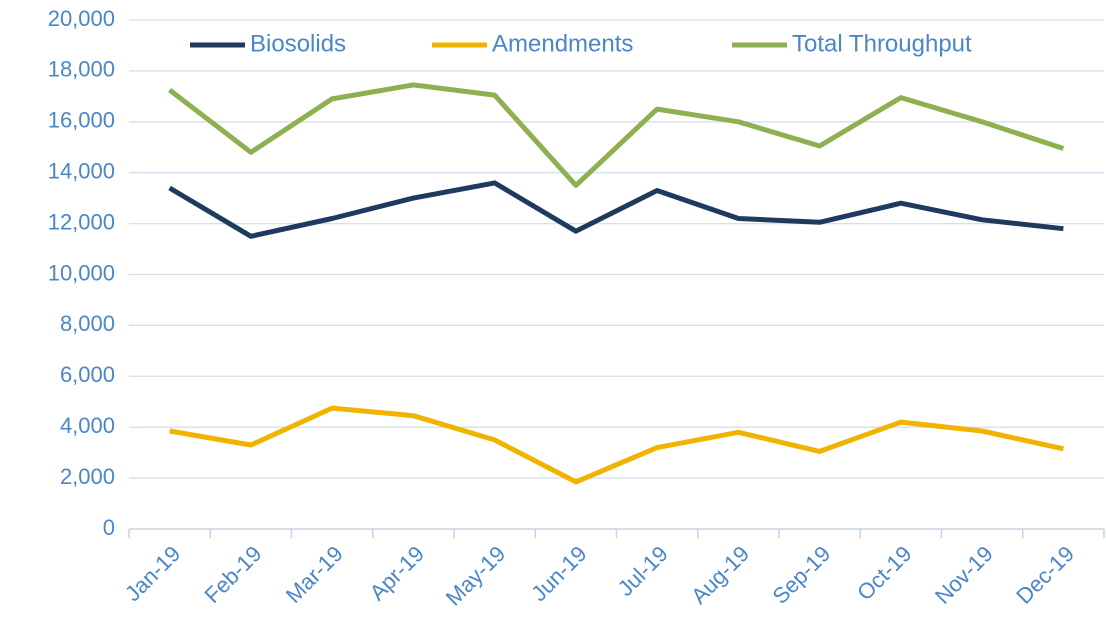 Image resolution: width=1106 pixels, height=634 pixels. Describe the element at coordinates (558, 573) in the screenshot. I see `x-tick-label: Jun-19` at that location.